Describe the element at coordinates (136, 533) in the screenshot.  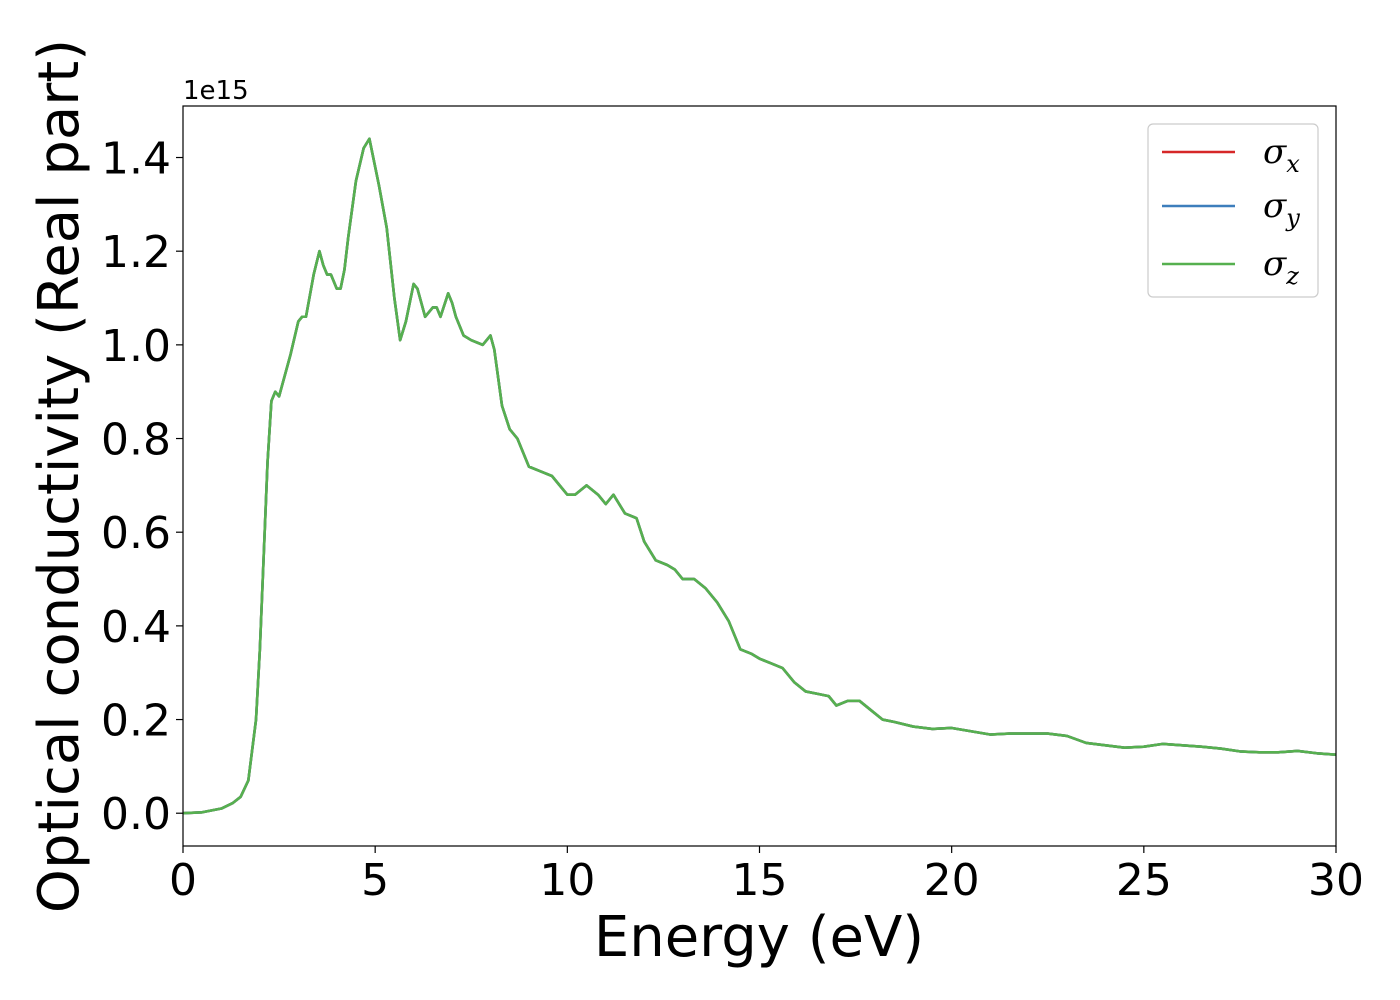
I see `y-tick-label: 0.6` at that location.